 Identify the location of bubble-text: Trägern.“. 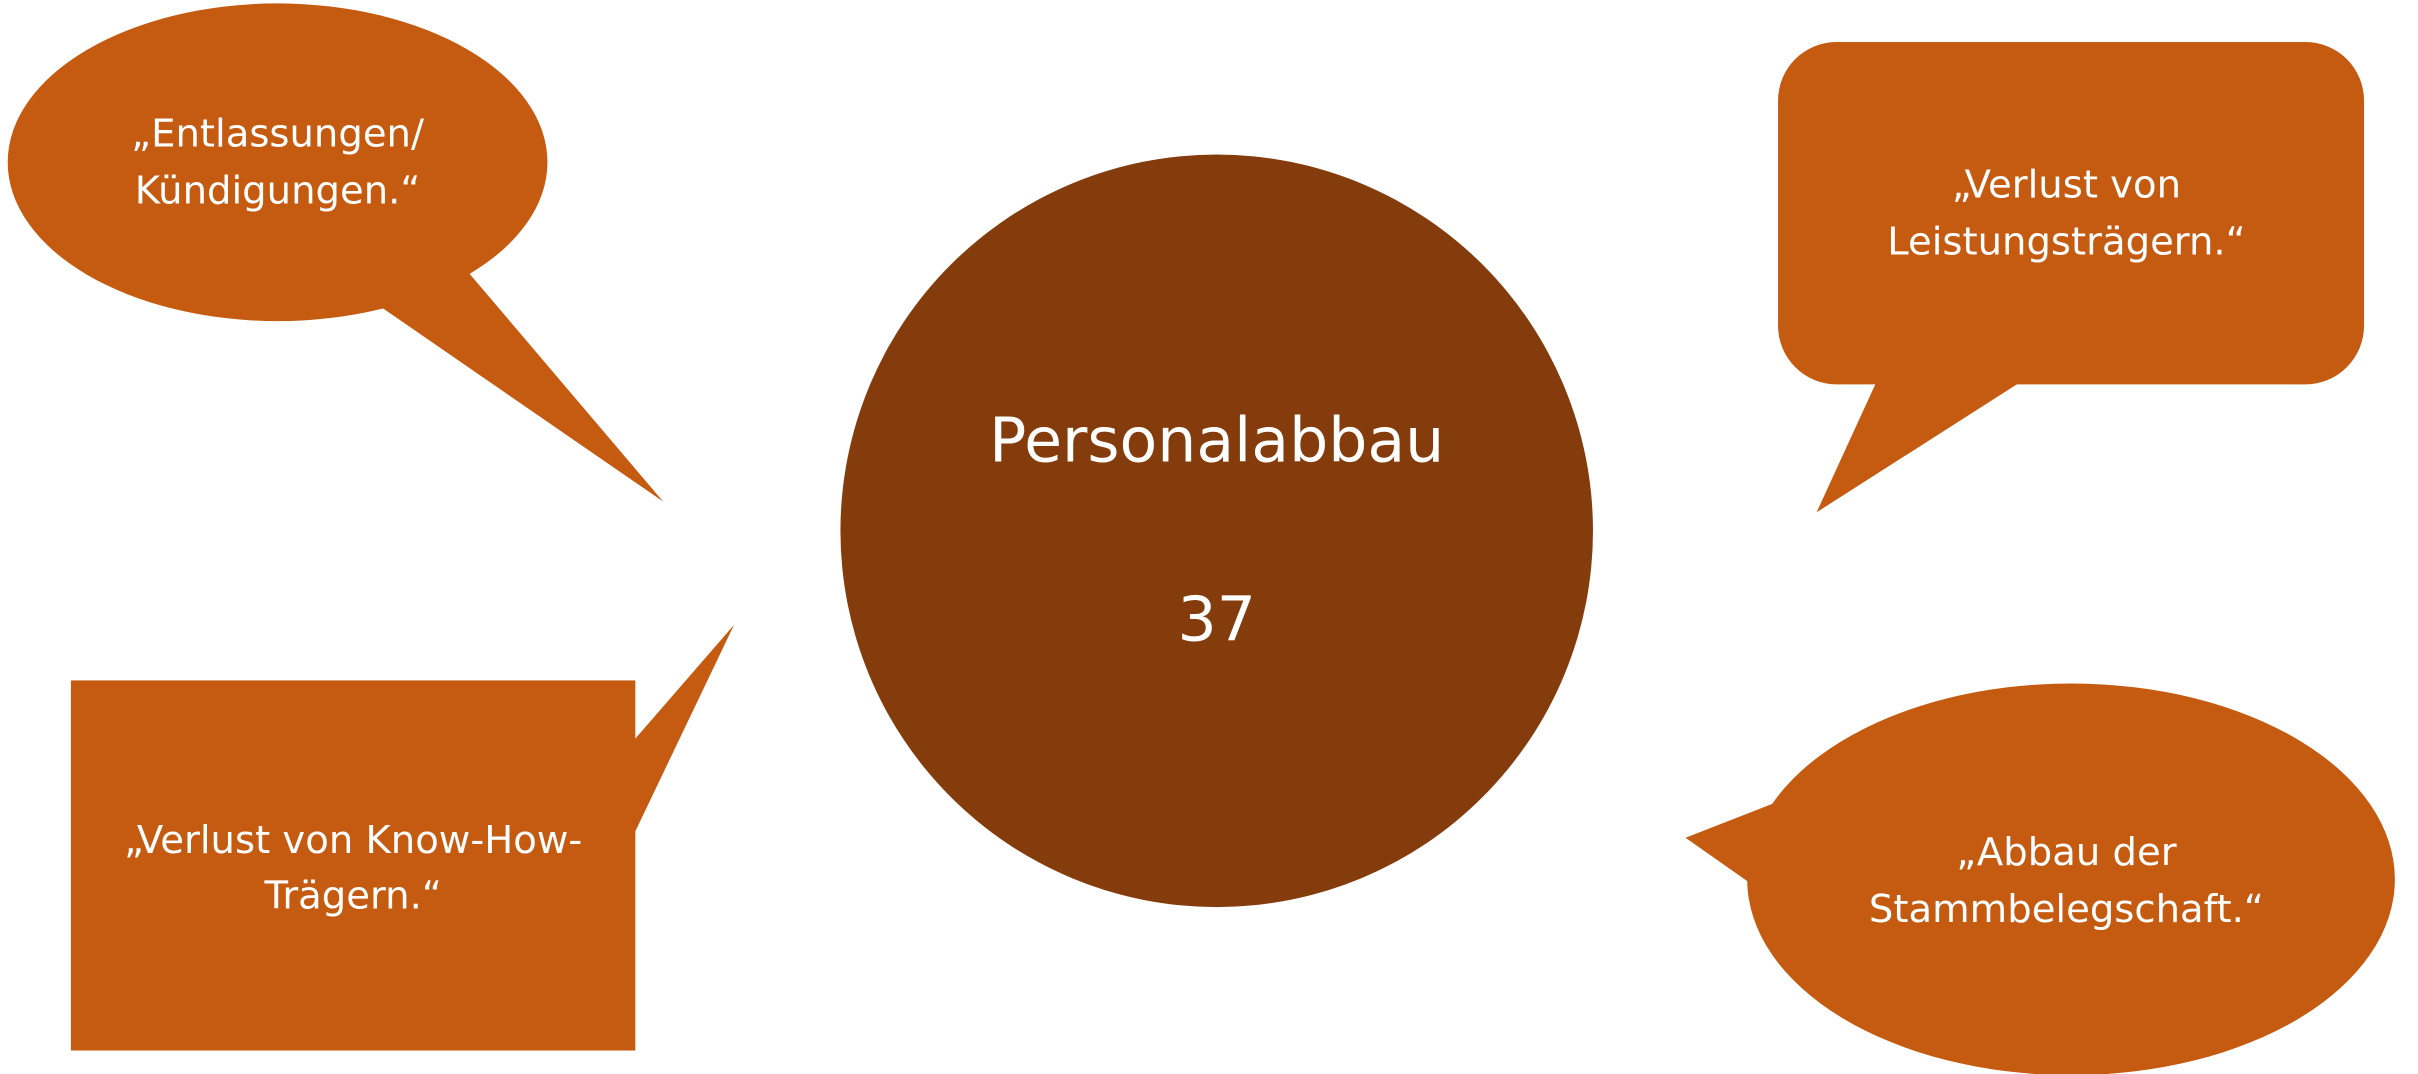
(352, 895).